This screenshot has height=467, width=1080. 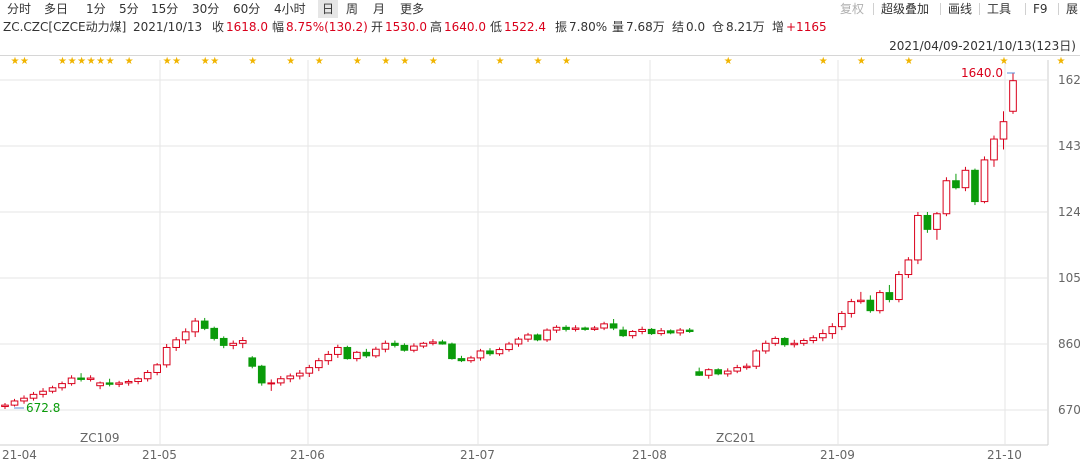 What do you see at coordinates (778, 27) in the screenshot?
I see `inc-label: 增` at bounding box center [778, 27].